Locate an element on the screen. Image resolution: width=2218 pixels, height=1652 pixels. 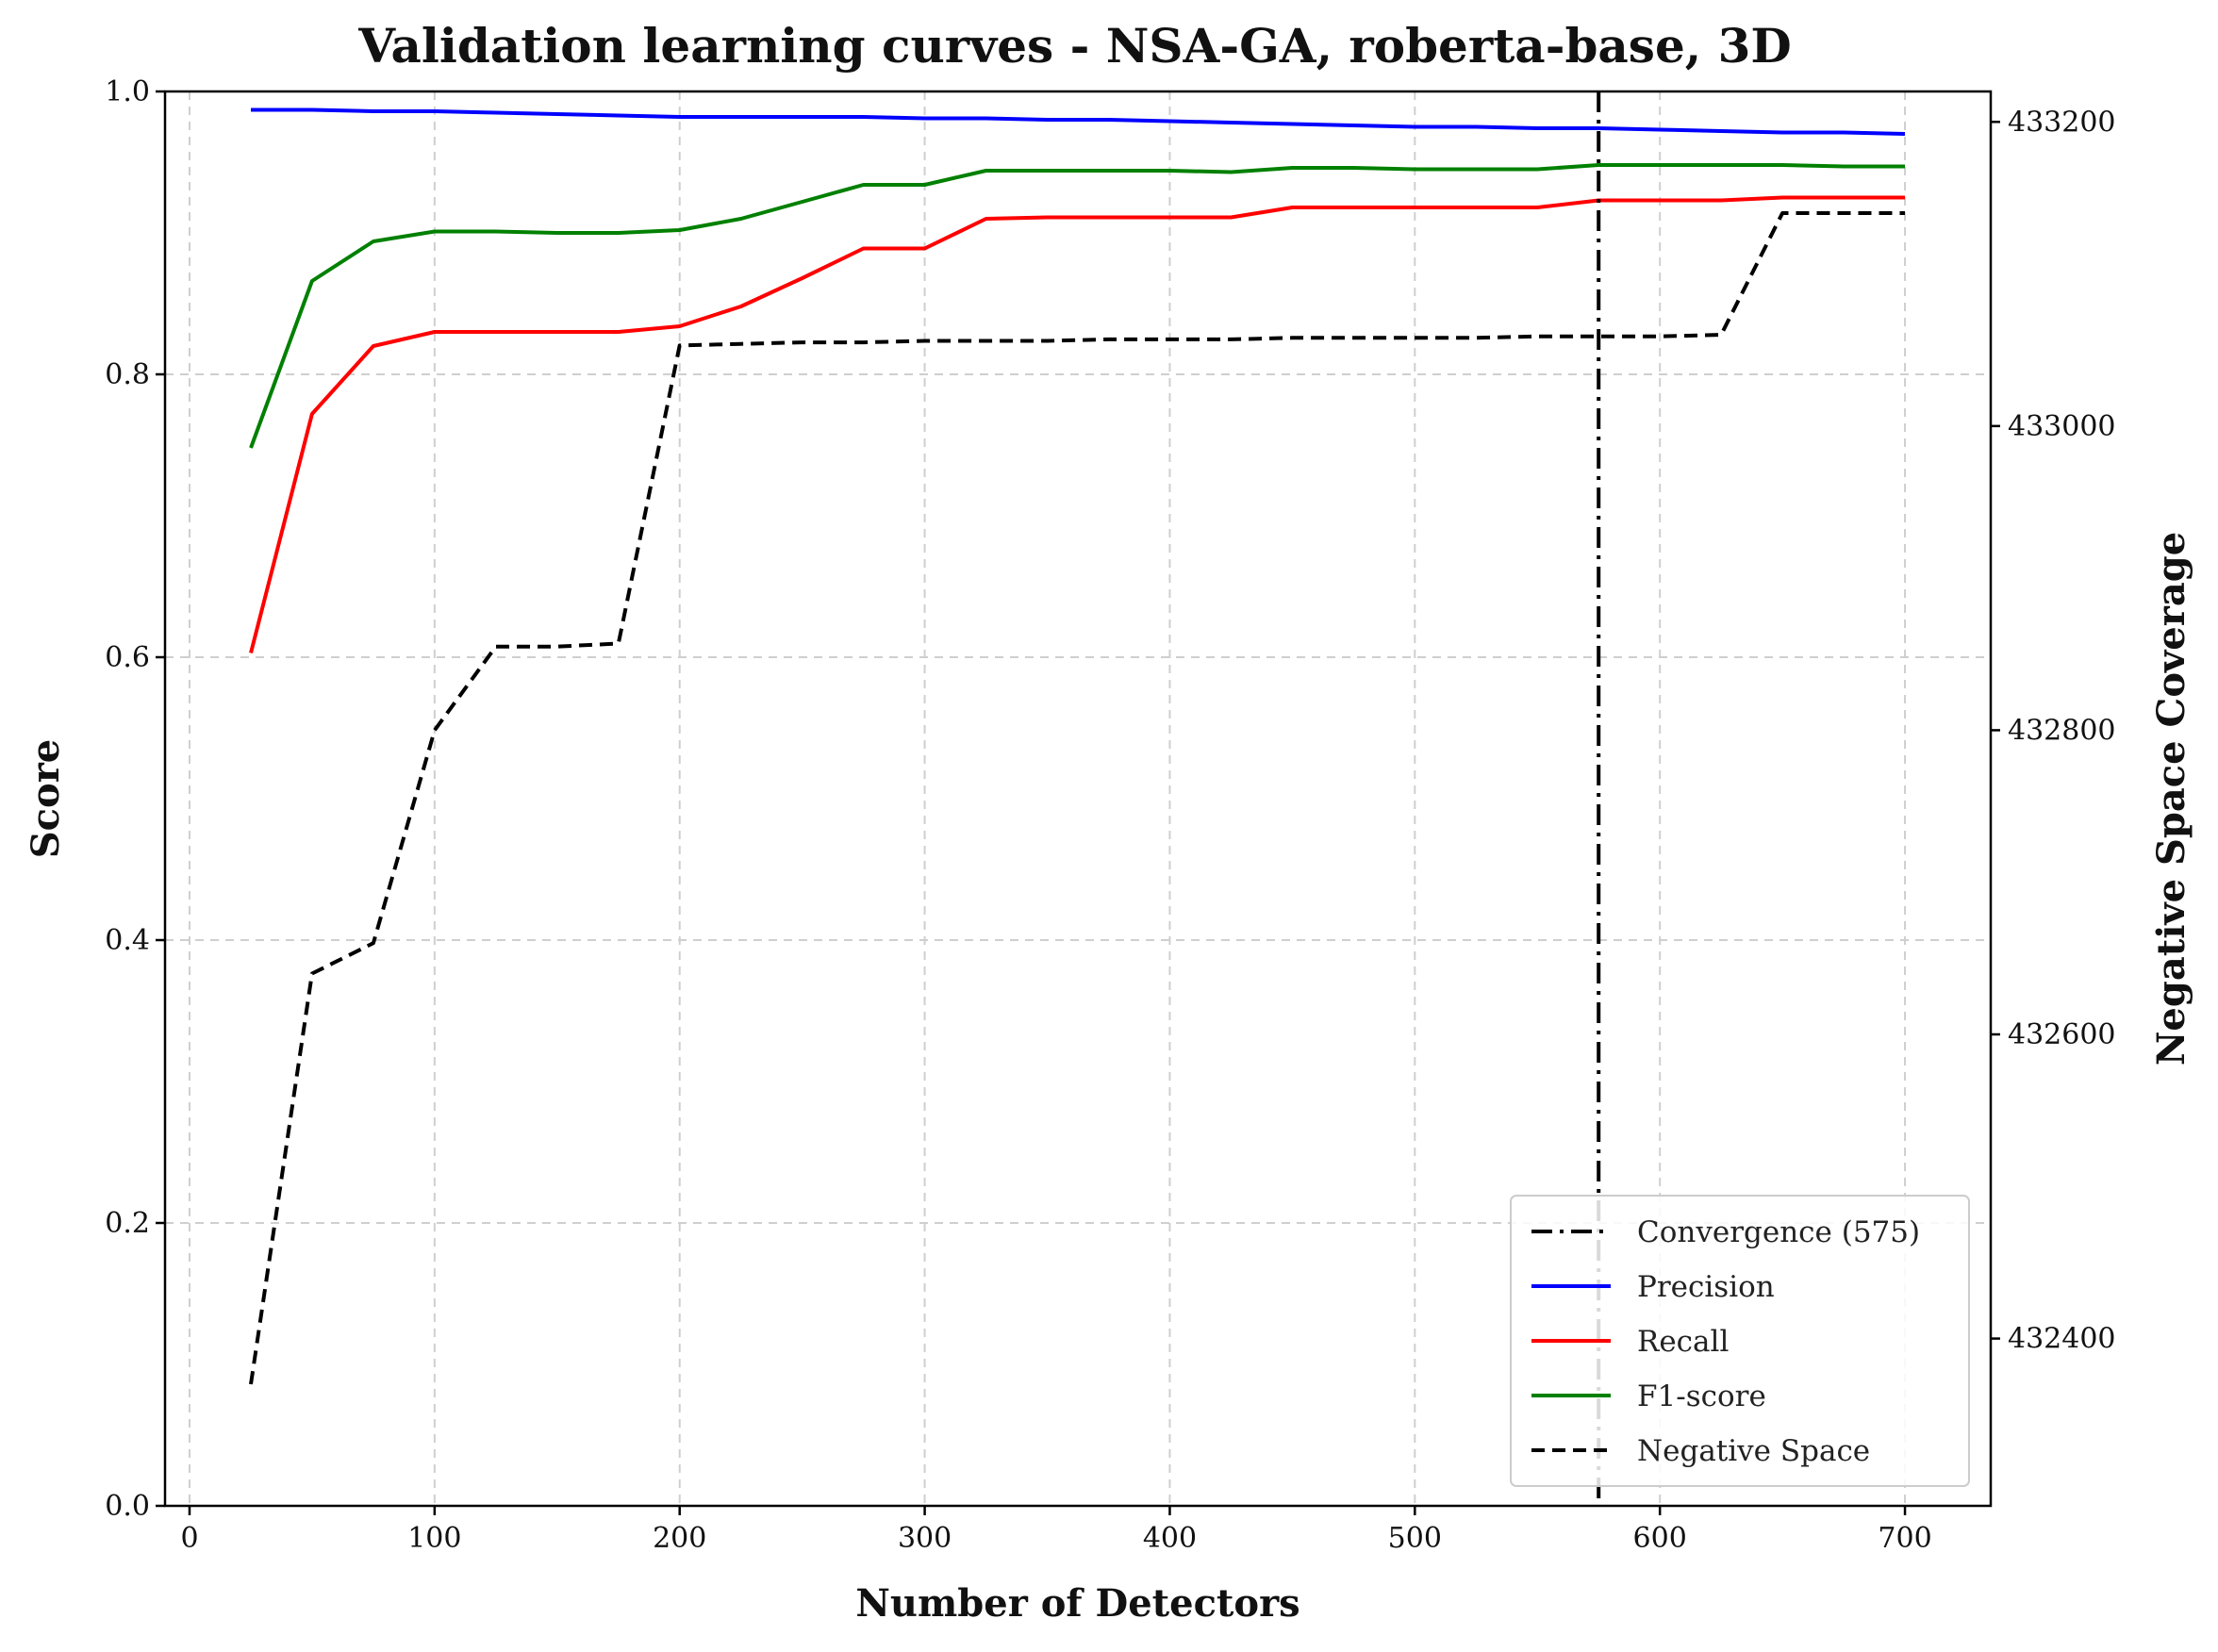
legend-negative-space-label: Negative Space is located at coordinates (1753, 1451).